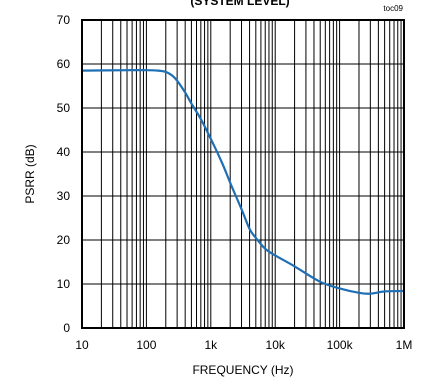 The width and height of the screenshot is (421, 385). Describe the element at coordinates (64, 64) in the screenshot. I see `y-tick-label: 60` at that location.